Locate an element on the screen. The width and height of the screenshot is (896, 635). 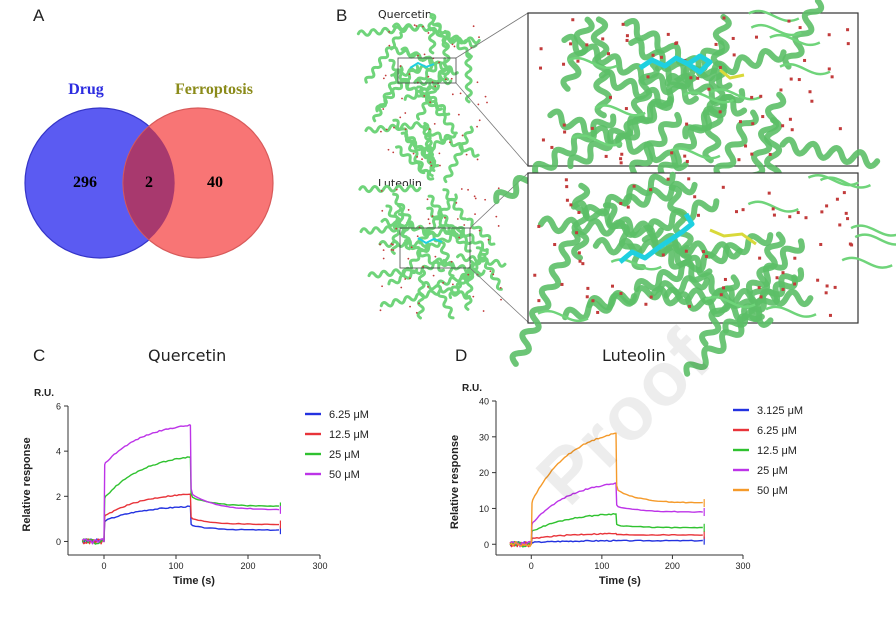
chart-title-luteolin: Luteolin is located at coordinates (634, 355).